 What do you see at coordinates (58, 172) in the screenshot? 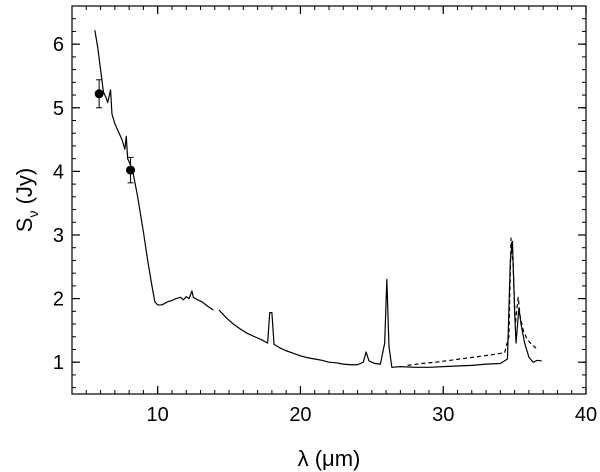
I see `y-tick-label: 4` at bounding box center [58, 172].